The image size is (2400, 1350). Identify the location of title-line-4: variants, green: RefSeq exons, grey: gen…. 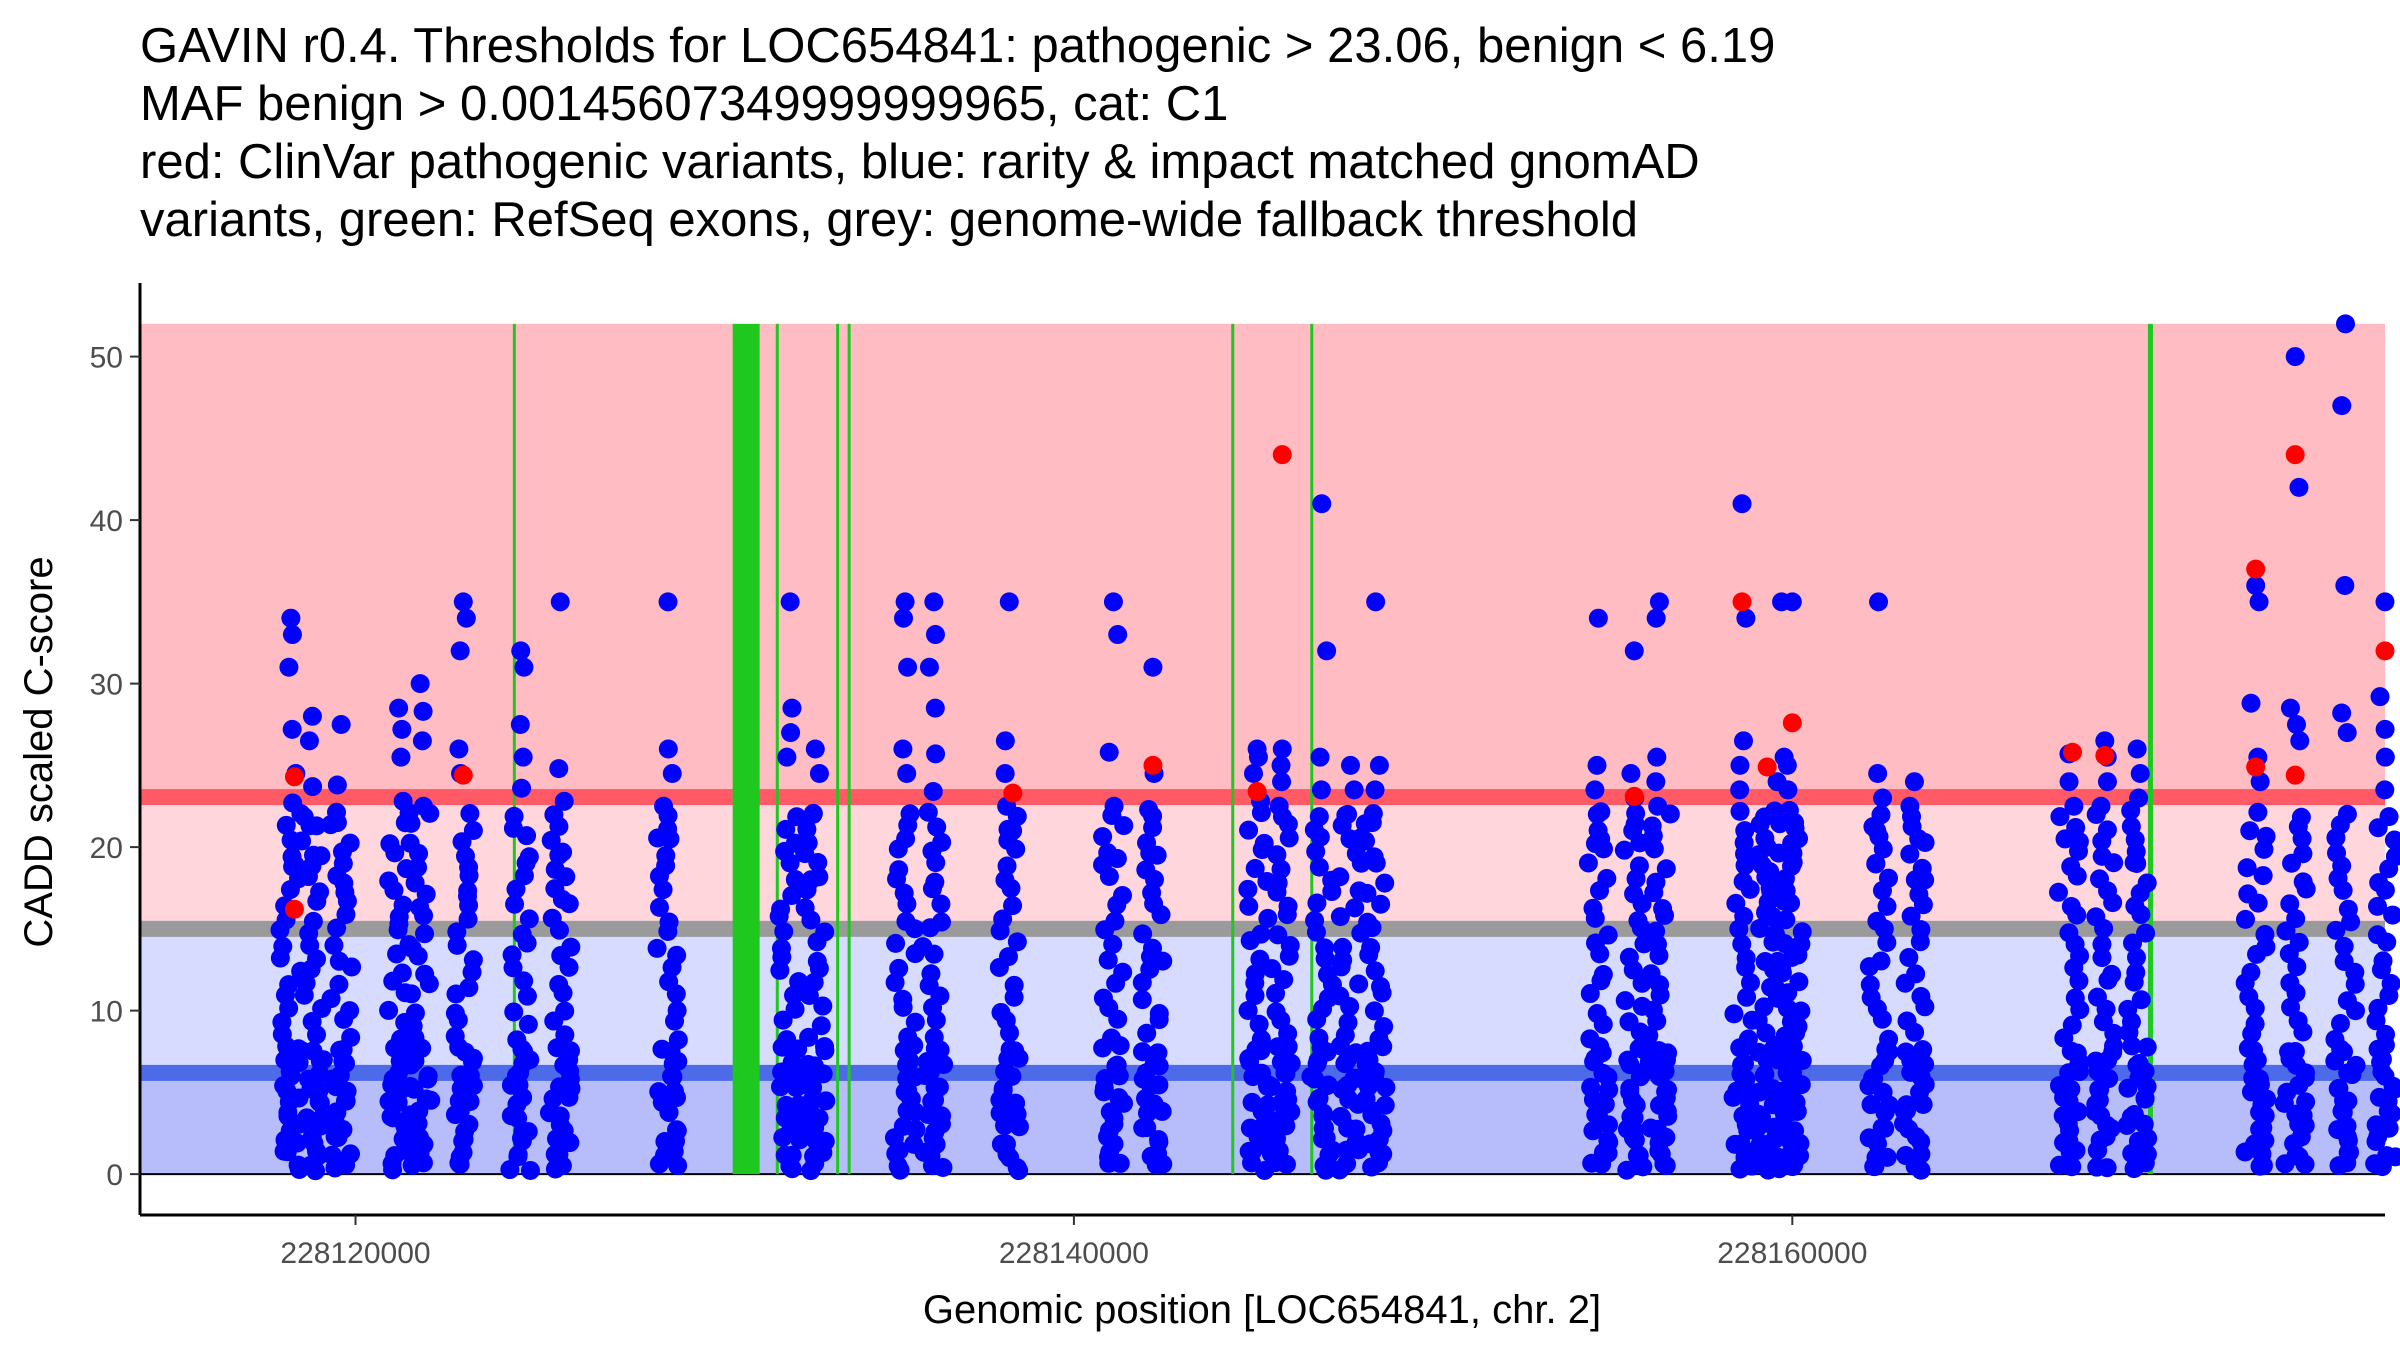
(889, 220).